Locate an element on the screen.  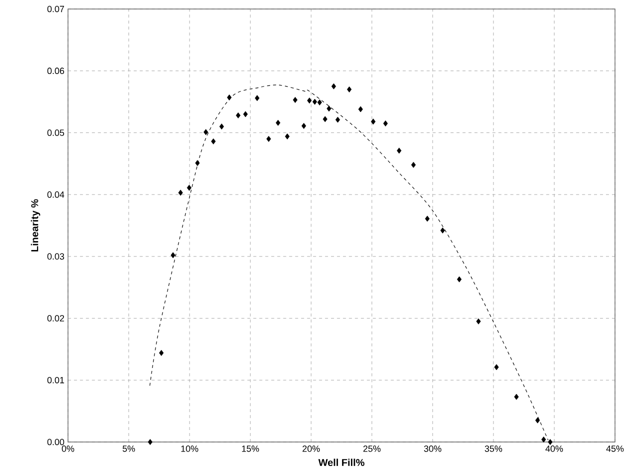
x-tick-label: 10% is located at coordinates (189, 449).